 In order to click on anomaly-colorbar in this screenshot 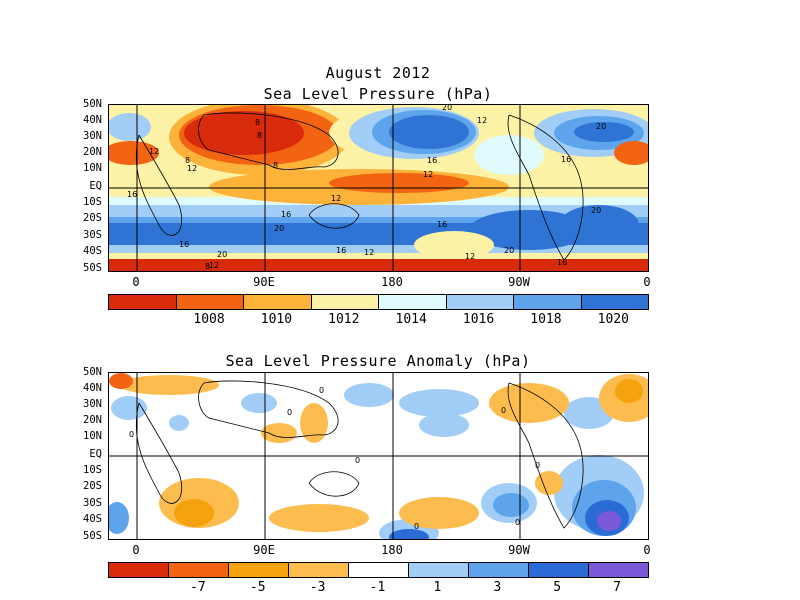, I will do `click(378, 570)`.